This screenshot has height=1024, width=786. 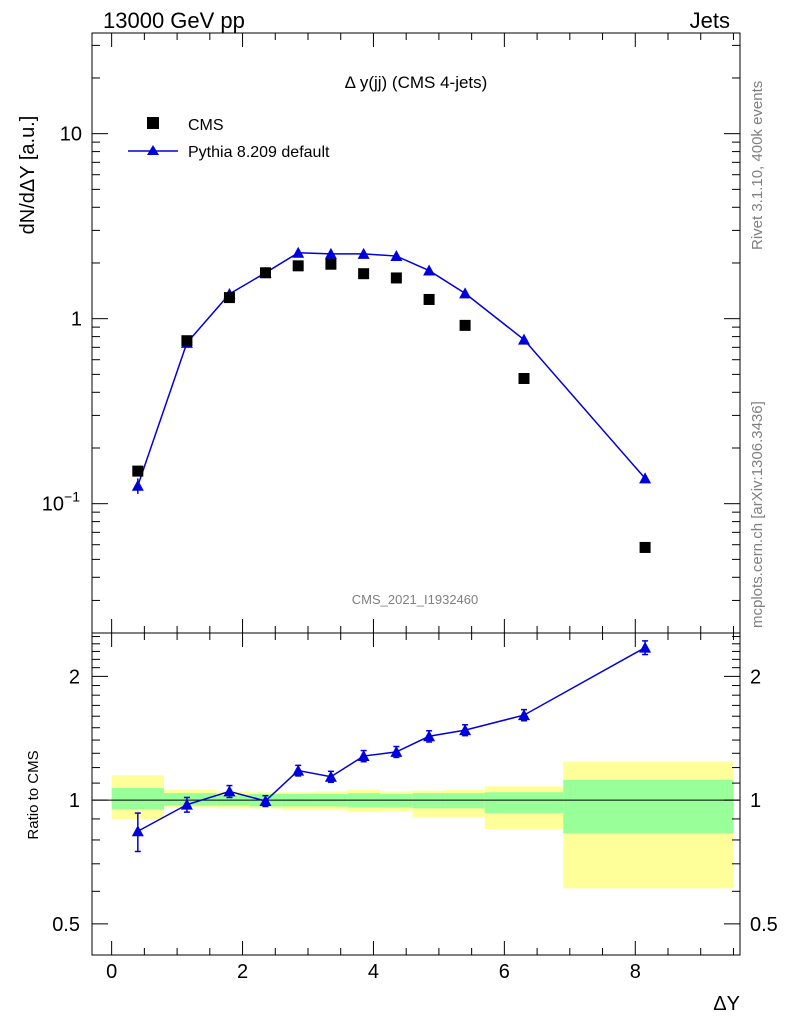 I want to click on y-tick-label: 10−1, so click(x=61, y=502).